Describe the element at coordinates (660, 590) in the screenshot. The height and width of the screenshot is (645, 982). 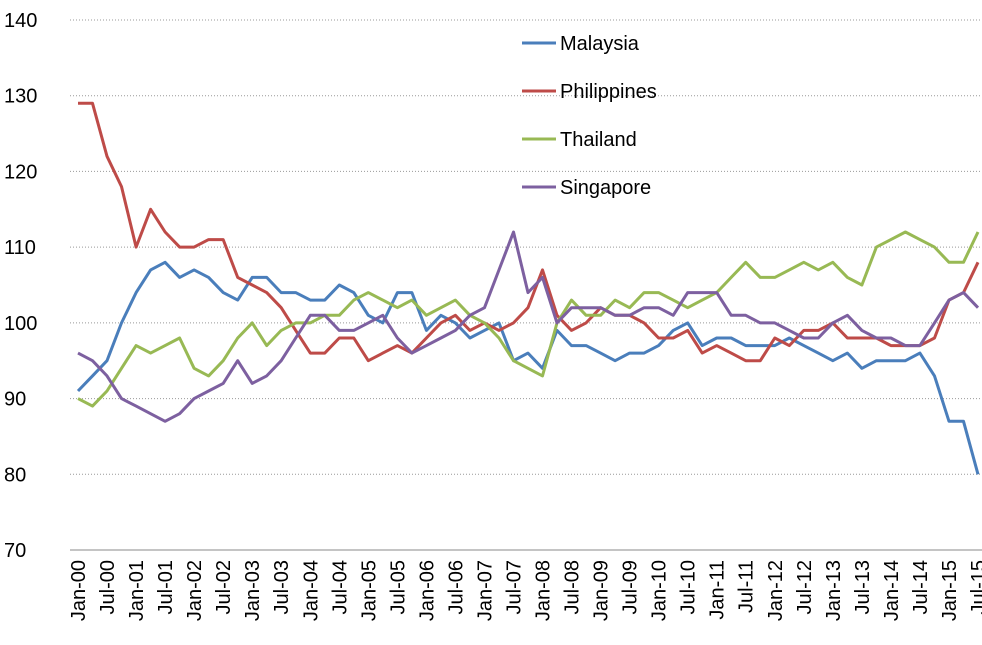
I see `x-tick-label: Jan-10` at that location.